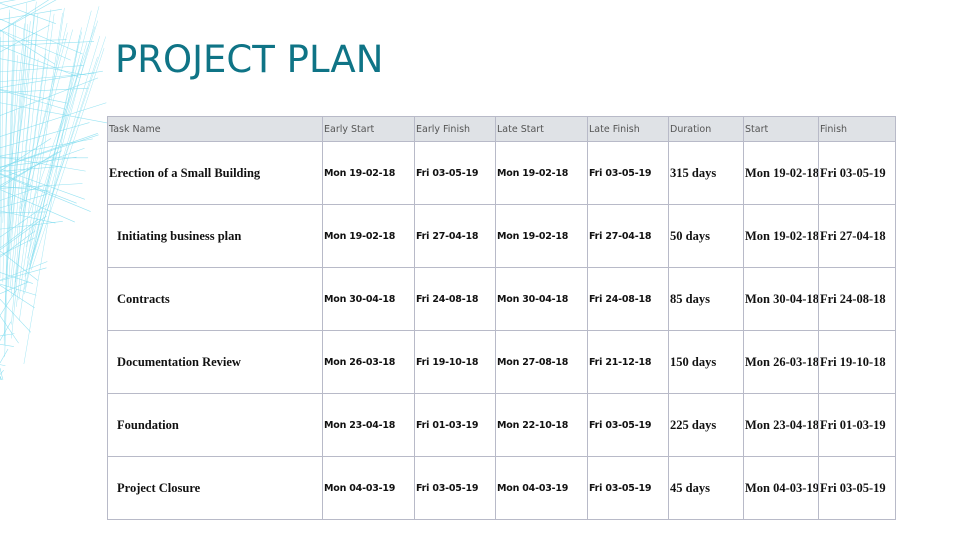 Image resolution: width=961 pixels, height=540 pixels. Describe the element at coordinates (706, 299) in the screenshot. I see `cell-duration: 85 days` at that location.